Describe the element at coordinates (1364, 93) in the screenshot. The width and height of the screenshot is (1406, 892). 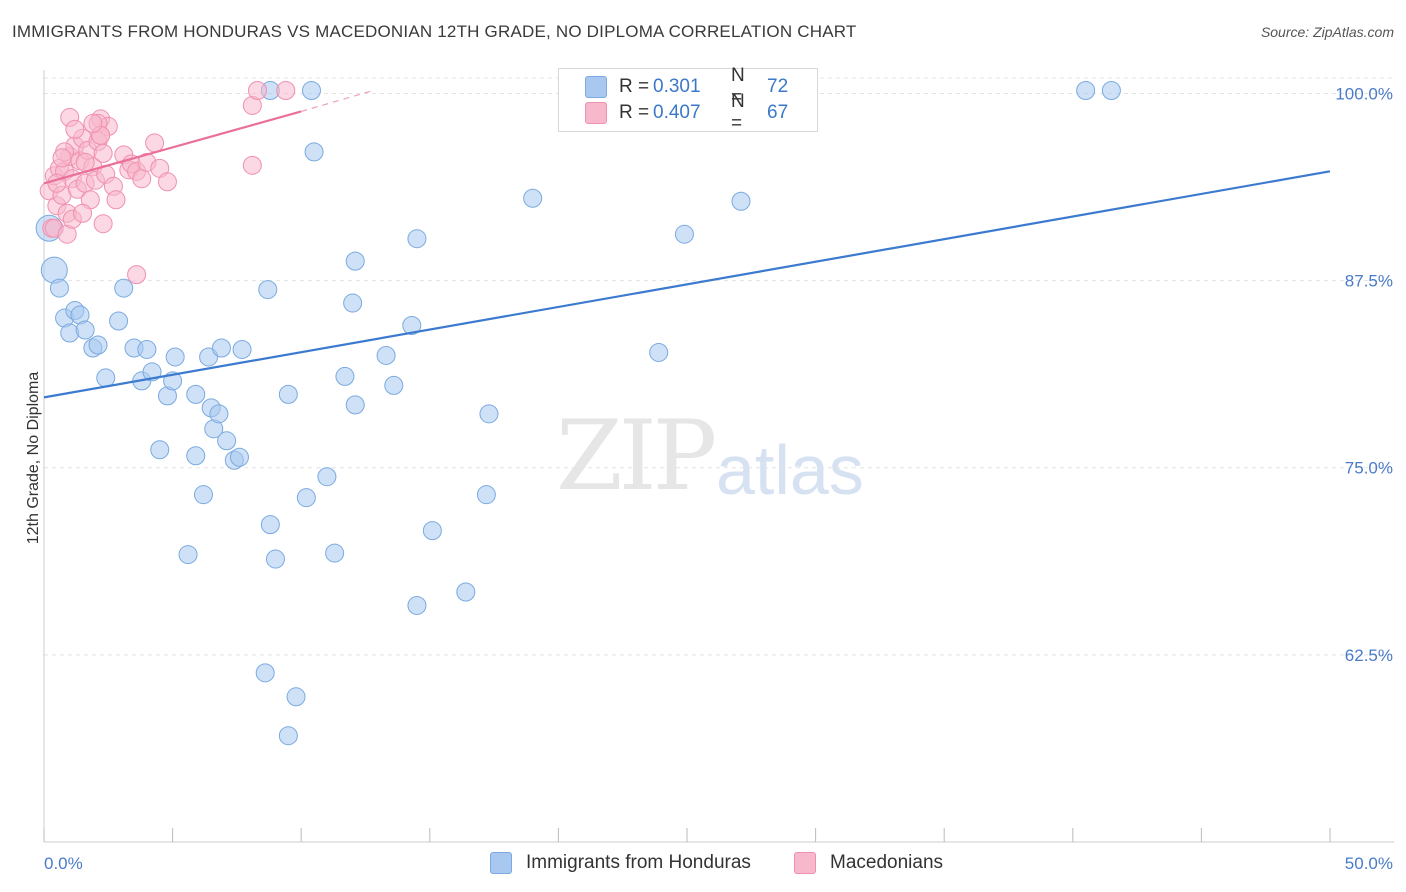
I see `y-tick-label: 100.0%` at that location.